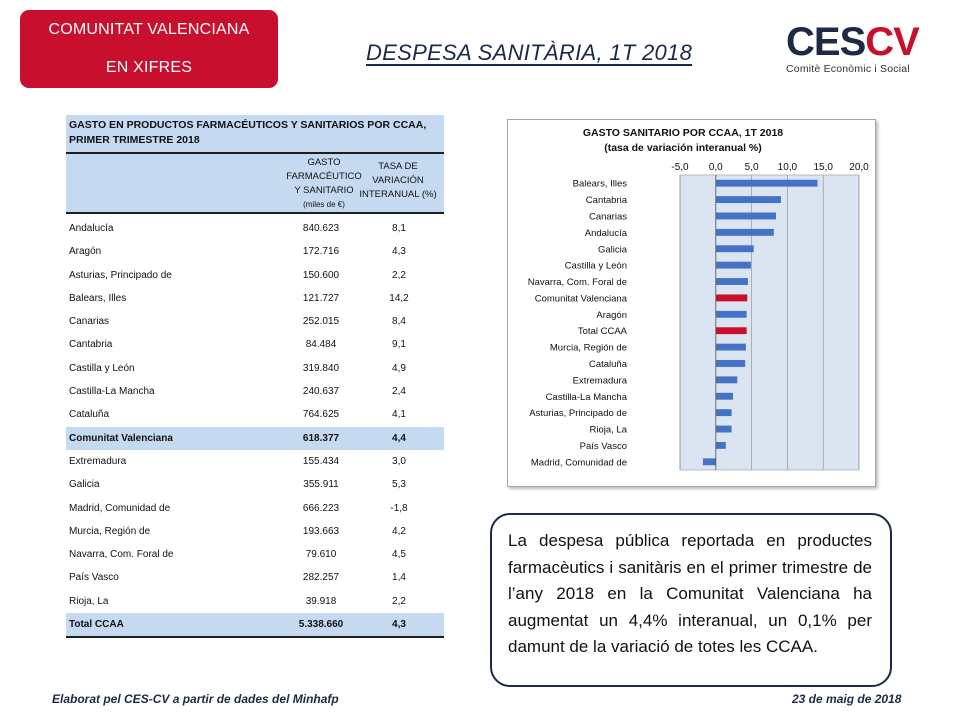 The width and height of the screenshot is (969, 720). I want to click on category-label: Rioja, La, so click(609, 430).